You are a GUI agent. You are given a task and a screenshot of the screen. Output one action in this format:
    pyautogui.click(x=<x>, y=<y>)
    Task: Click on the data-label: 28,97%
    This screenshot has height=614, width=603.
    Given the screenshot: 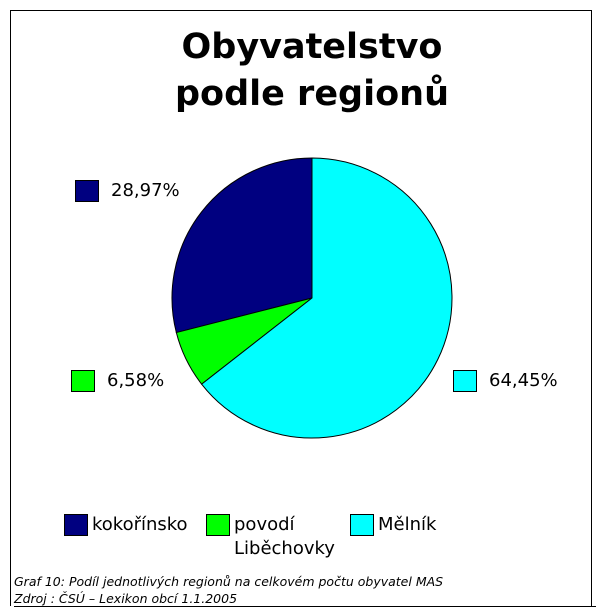 What is the action you would take?
    pyautogui.click(x=145, y=190)
    